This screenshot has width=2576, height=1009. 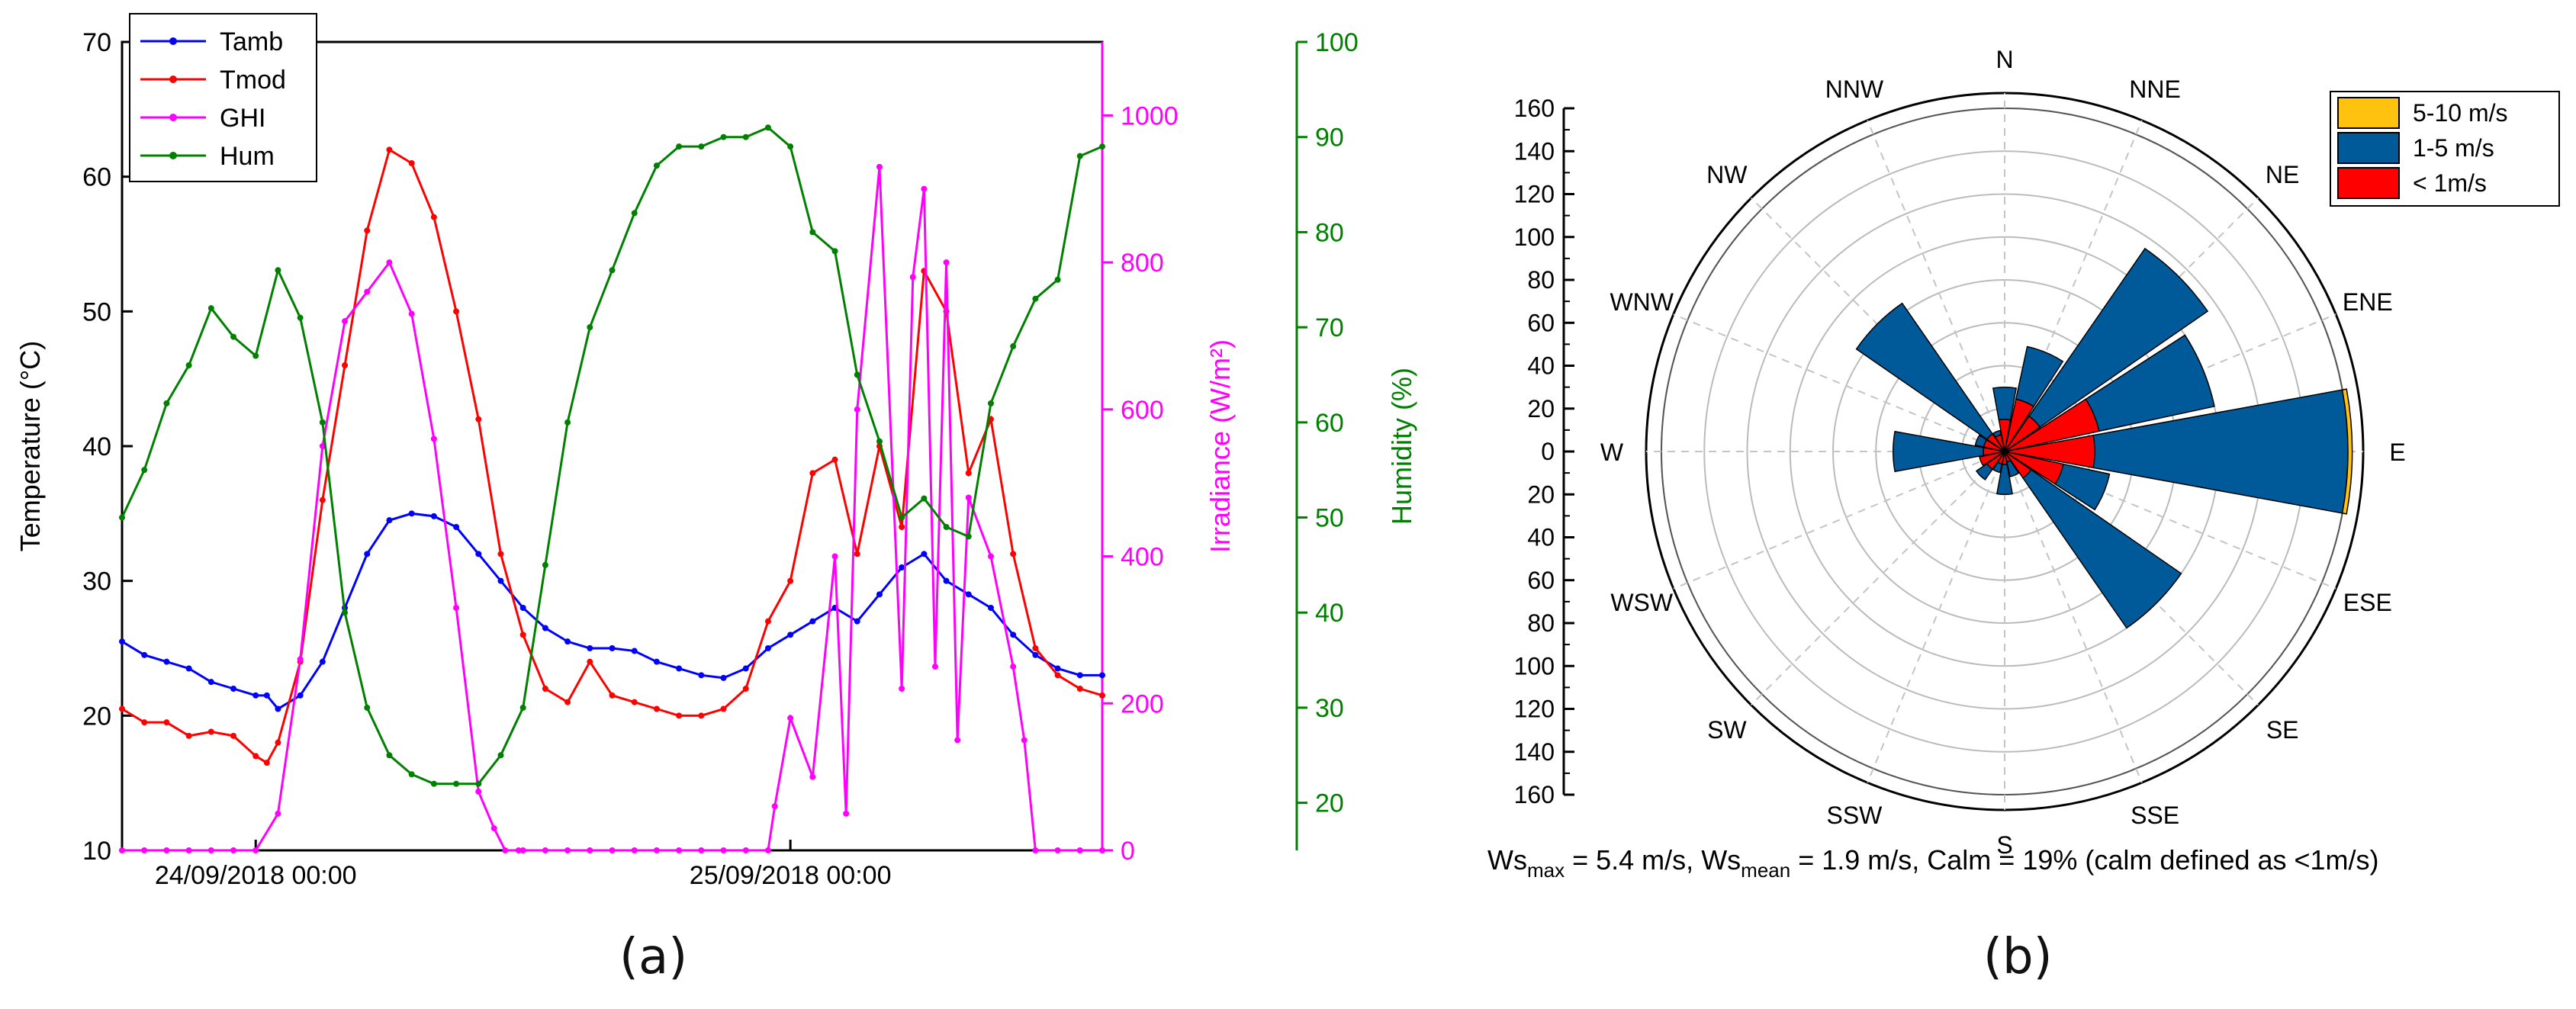 What do you see at coordinates (1541, 280) in the screenshot?
I see `radial-scale-label: 80` at bounding box center [1541, 280].